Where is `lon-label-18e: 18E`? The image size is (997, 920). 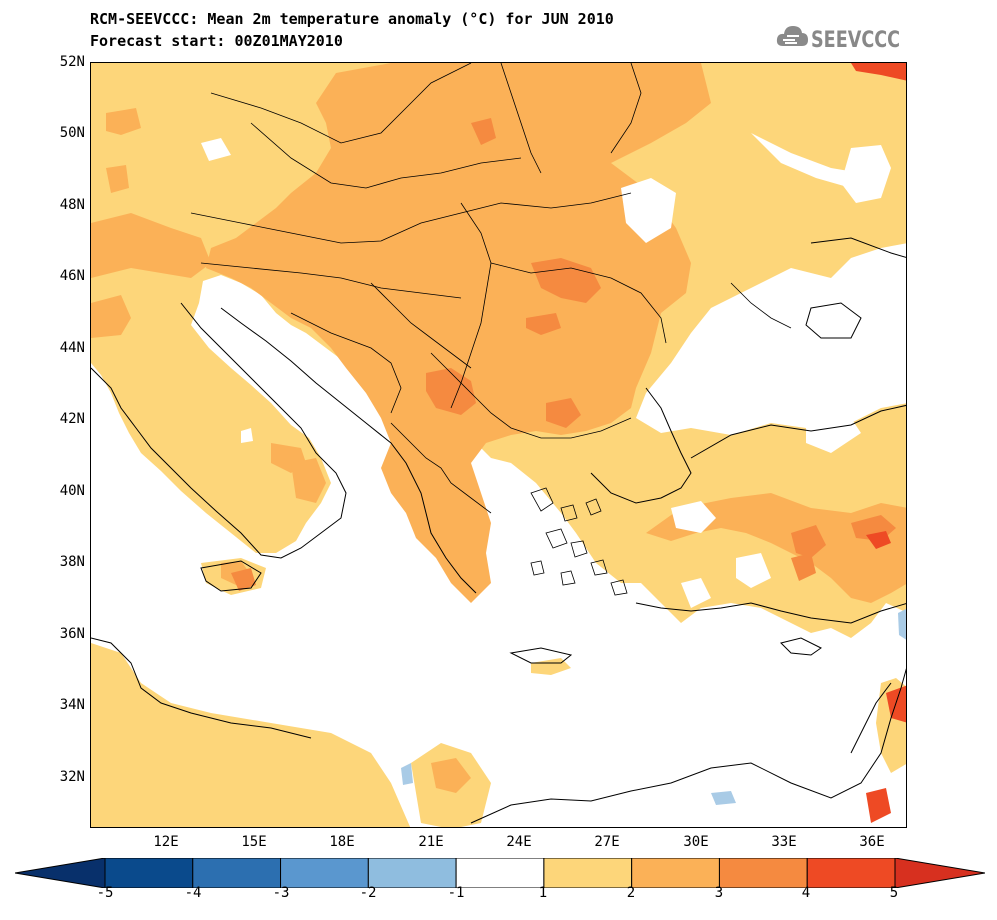
lon-label-18e: 18E is located at coordinates (342, 842).